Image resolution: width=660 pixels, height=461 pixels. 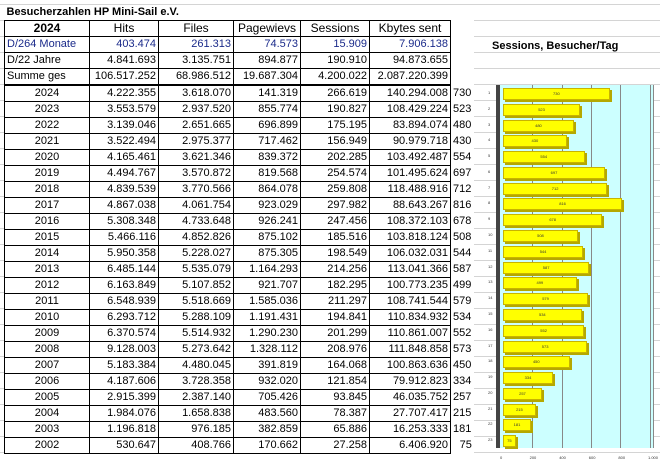 I want to click on table-cell: 923.029, so click(x=267, y=205).